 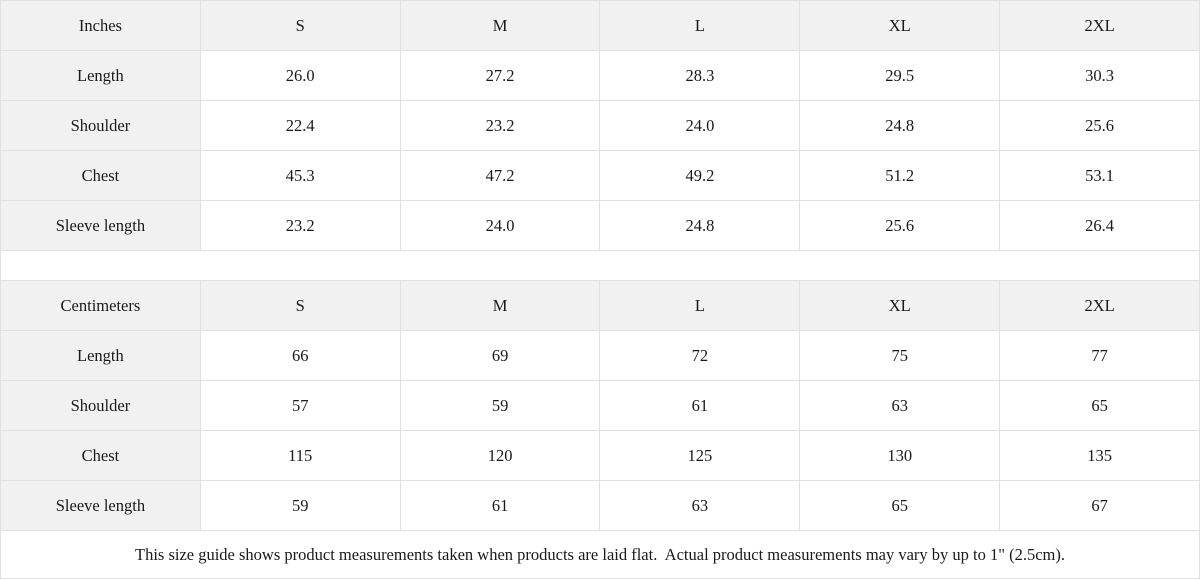 I want to click on measurement-cell: 27.2, so click(x=500, y=75).